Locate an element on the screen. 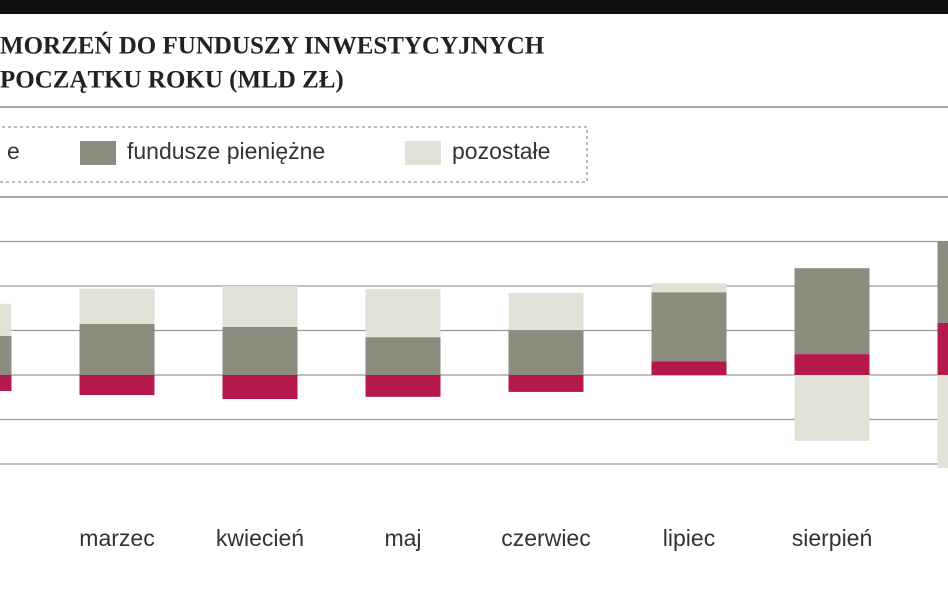 The width and height of the screenshot is (948, 593). chart-subtitle: POCZĄTKU ROKU (MLD ZŁ) is located at coordinates (172, 80).